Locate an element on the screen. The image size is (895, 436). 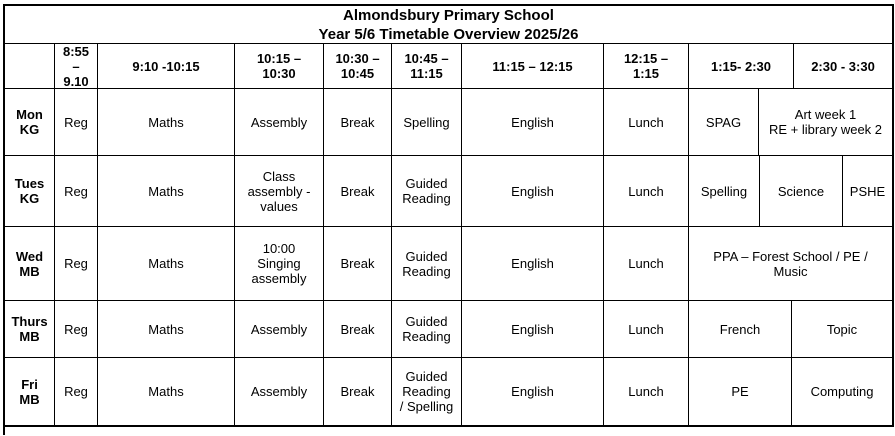
time-header: 8:55 – 9.10 is located at coordinates (76, 66).